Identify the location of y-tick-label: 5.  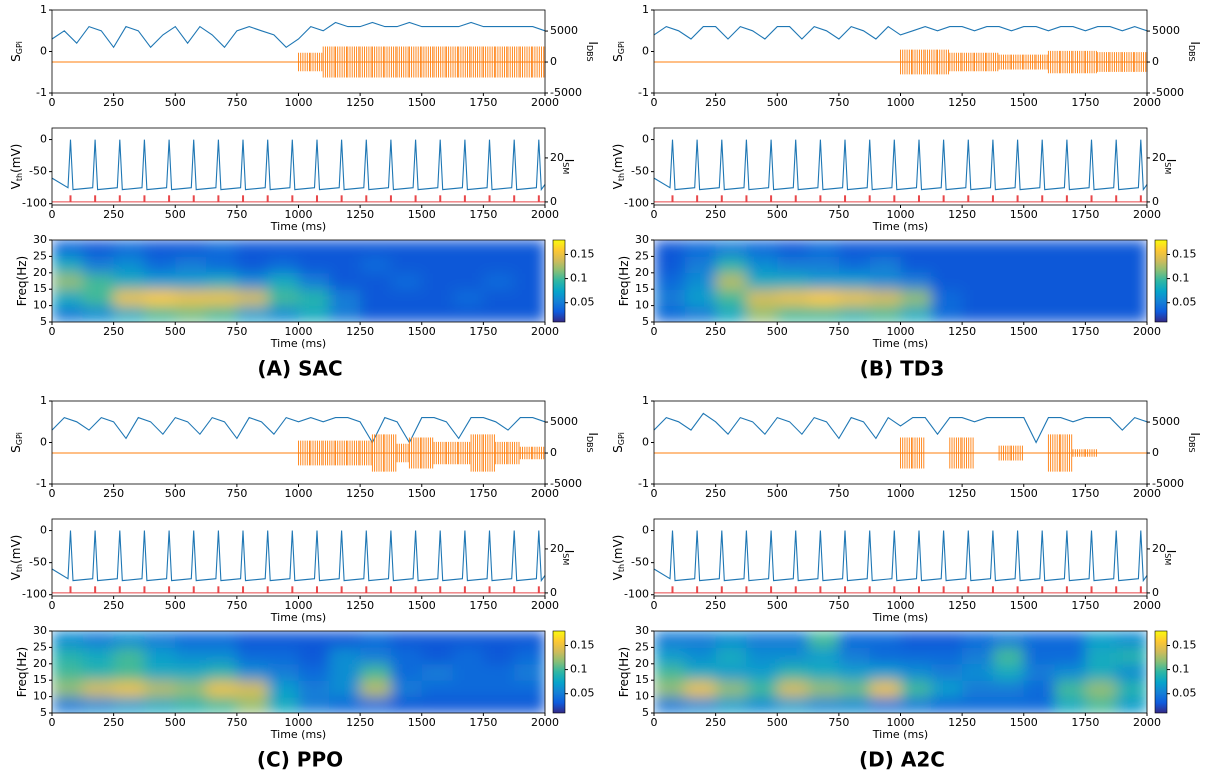
(43, 321).